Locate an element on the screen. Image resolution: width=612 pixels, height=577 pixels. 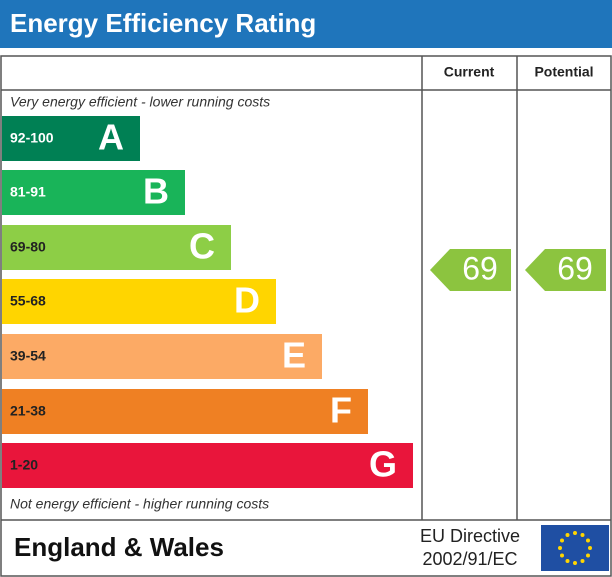
directive: EU Directive is located at coordinates (470, 536).